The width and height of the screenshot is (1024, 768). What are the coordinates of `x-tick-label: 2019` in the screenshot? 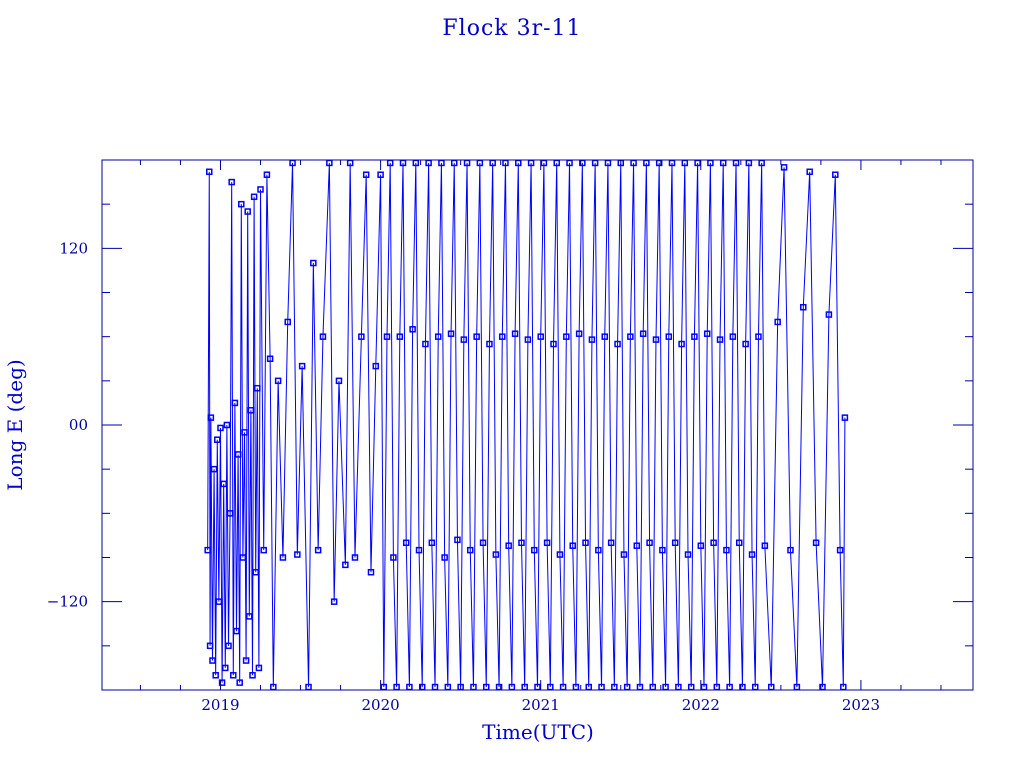 It's located at (220, 705).